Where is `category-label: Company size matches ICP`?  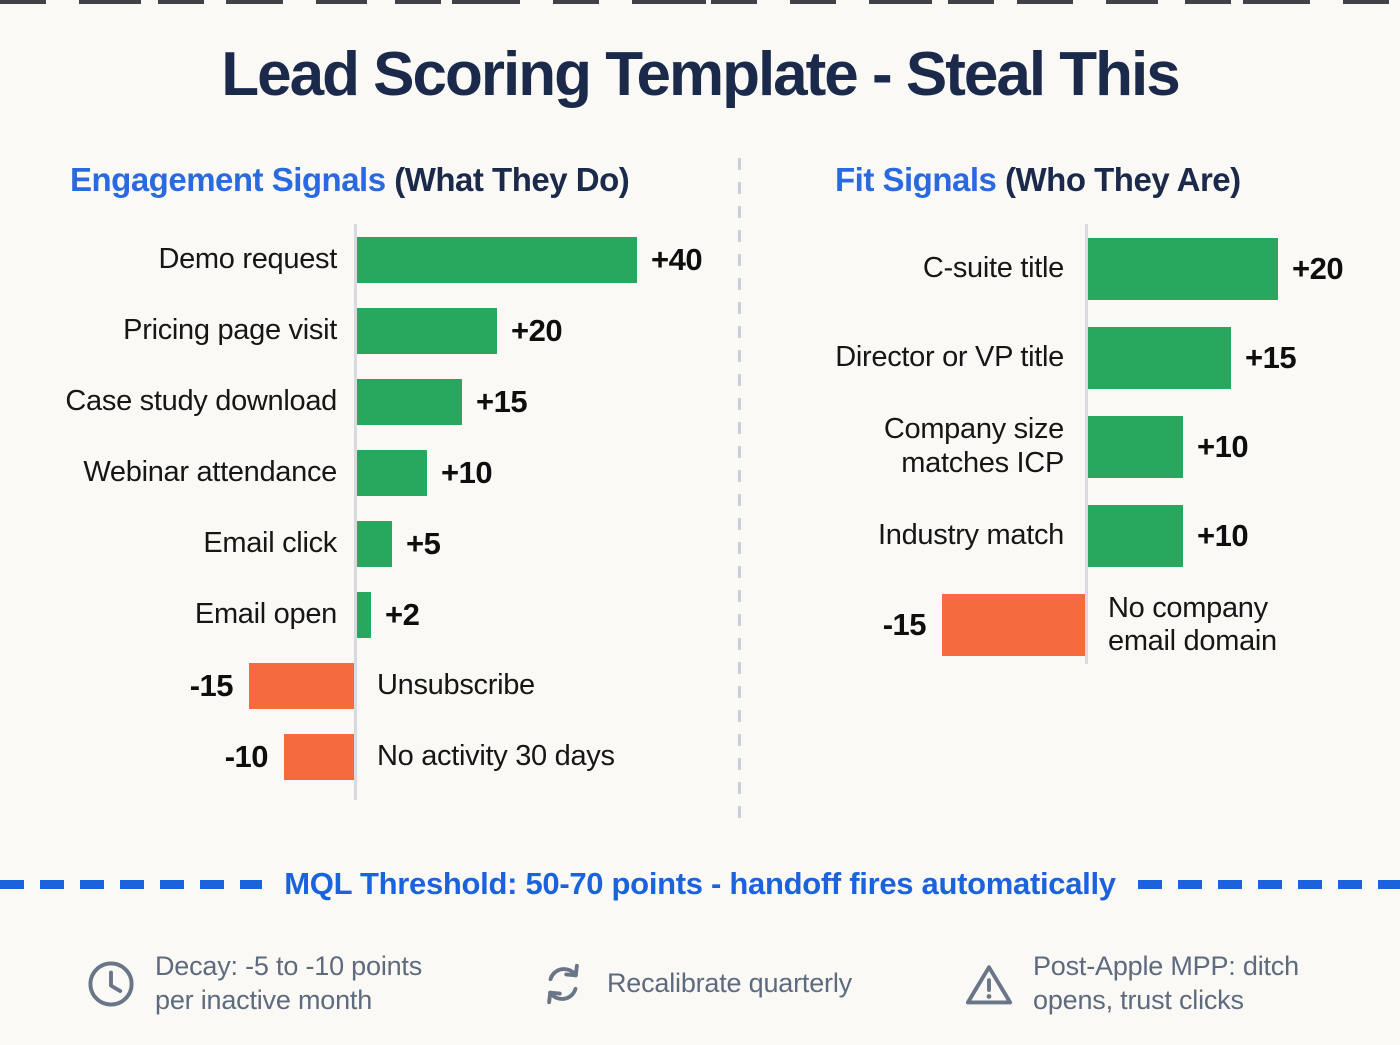 category-label: Company size matches ICP is located at coordinates (973, 446).